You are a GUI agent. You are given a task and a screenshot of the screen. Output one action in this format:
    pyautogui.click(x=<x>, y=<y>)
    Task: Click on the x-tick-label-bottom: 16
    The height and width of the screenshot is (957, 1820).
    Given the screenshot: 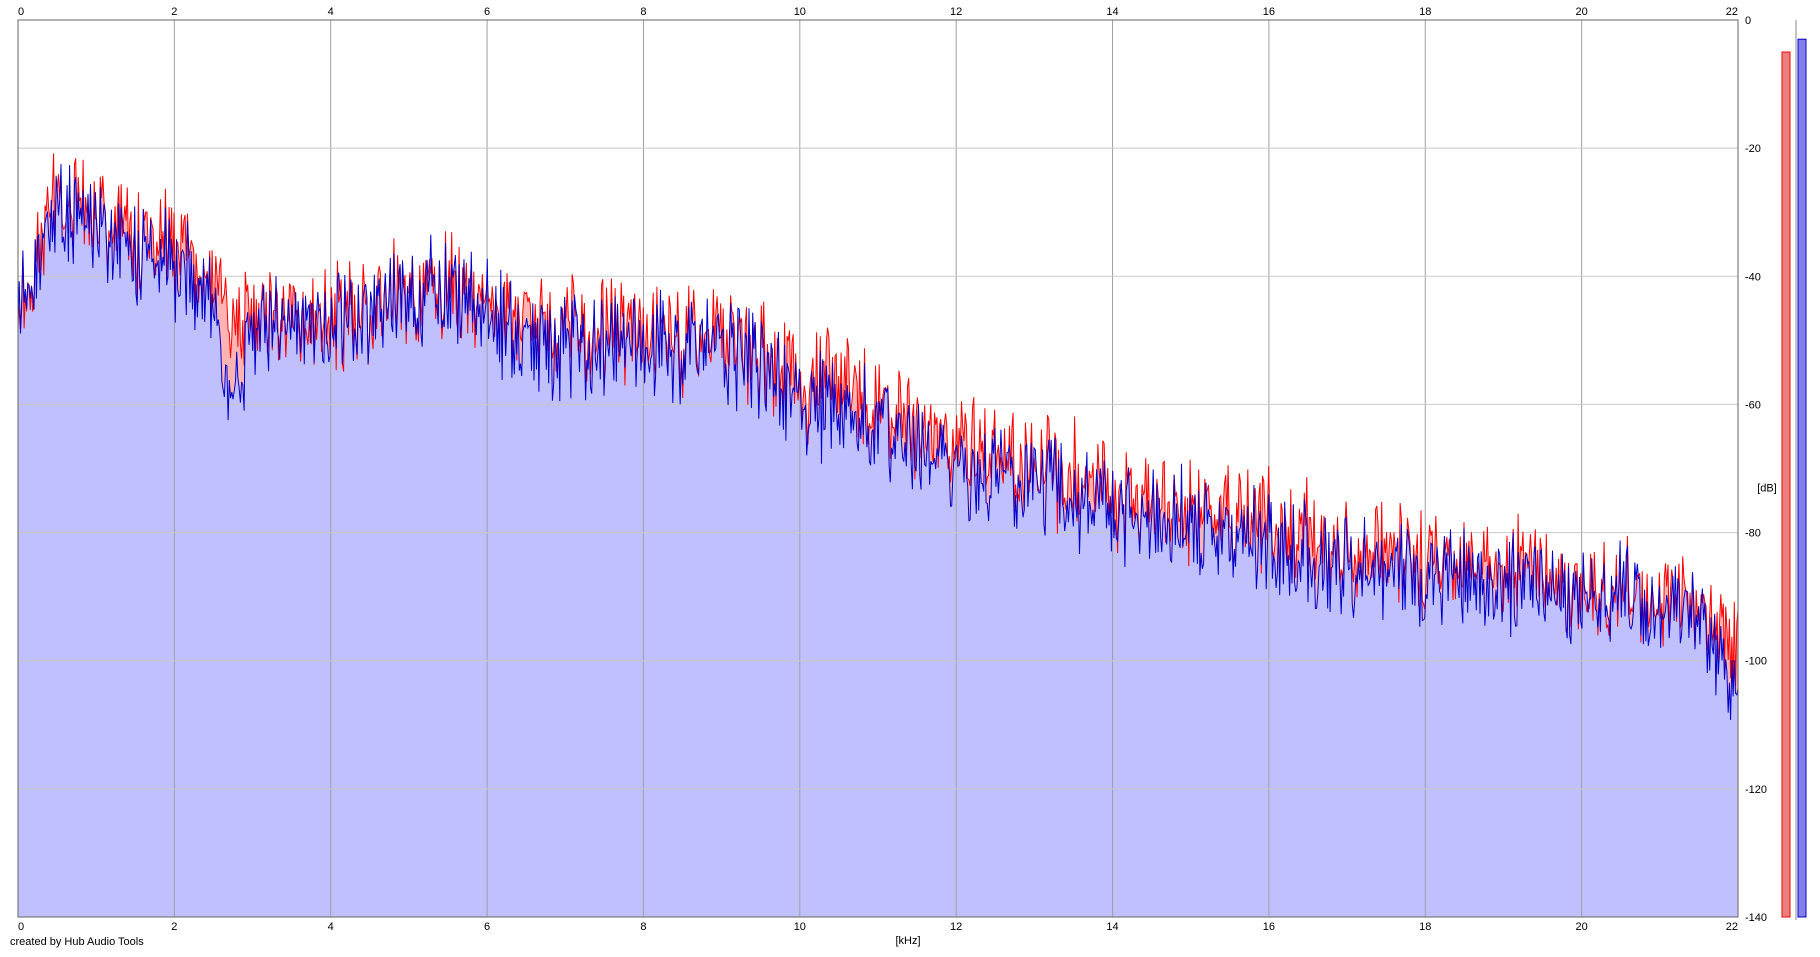 What is the action you would take?
    pyautogui.click(x=1269, y=927)
    